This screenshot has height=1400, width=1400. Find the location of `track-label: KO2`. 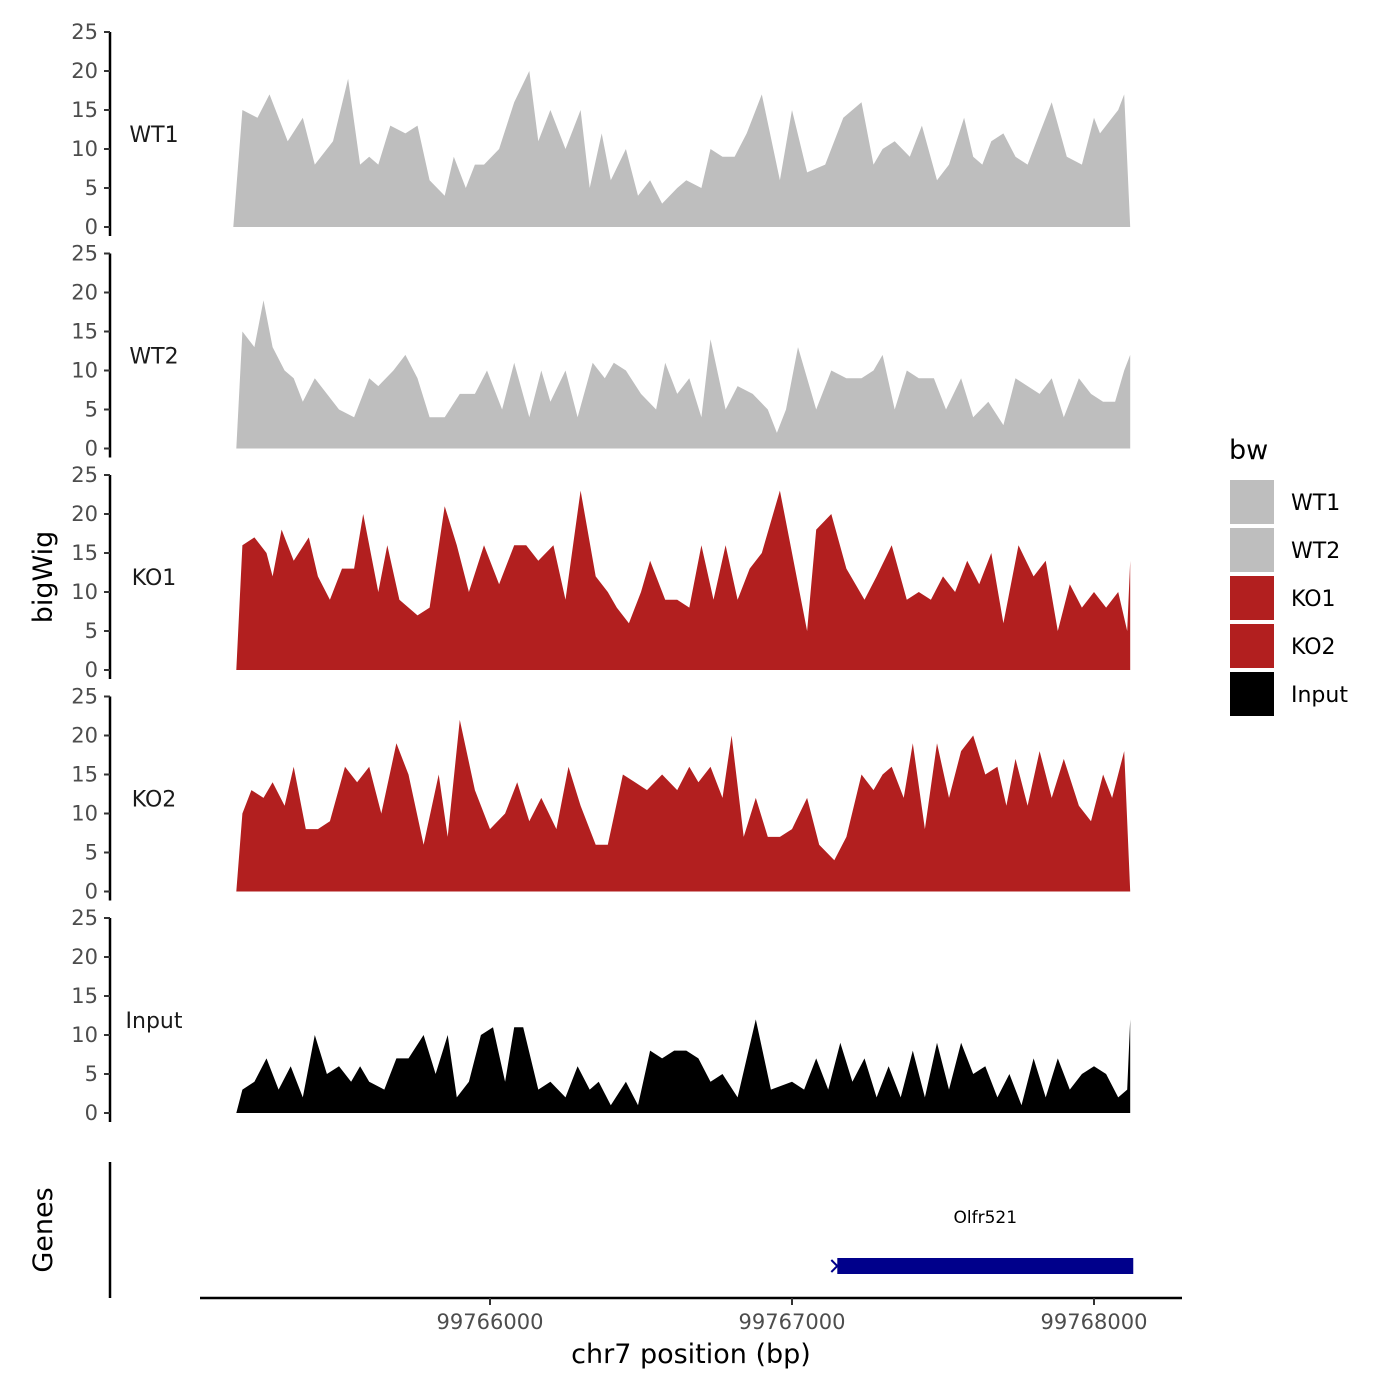

track-label: KO2 is located at coordinates (154, 800).